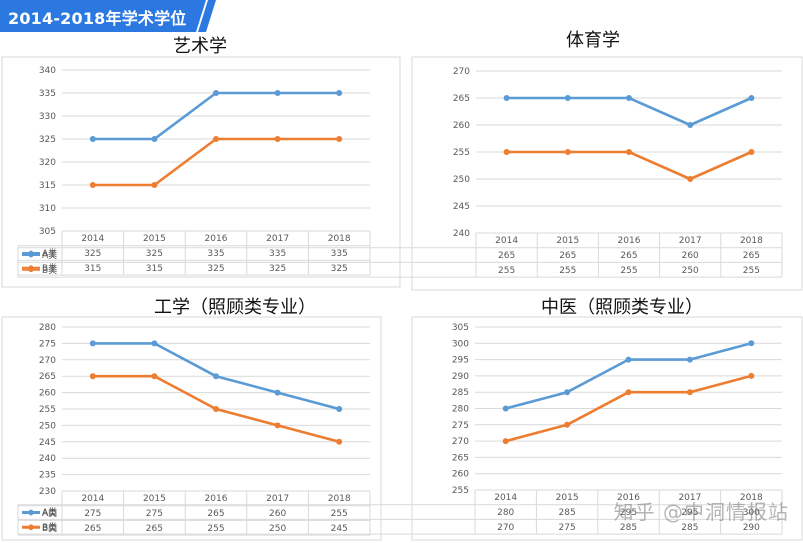 The image size is (803, 543). Describe the element at coordinates (47, 459) in the screenshot. I see `y-tick-label: 240` at that location.